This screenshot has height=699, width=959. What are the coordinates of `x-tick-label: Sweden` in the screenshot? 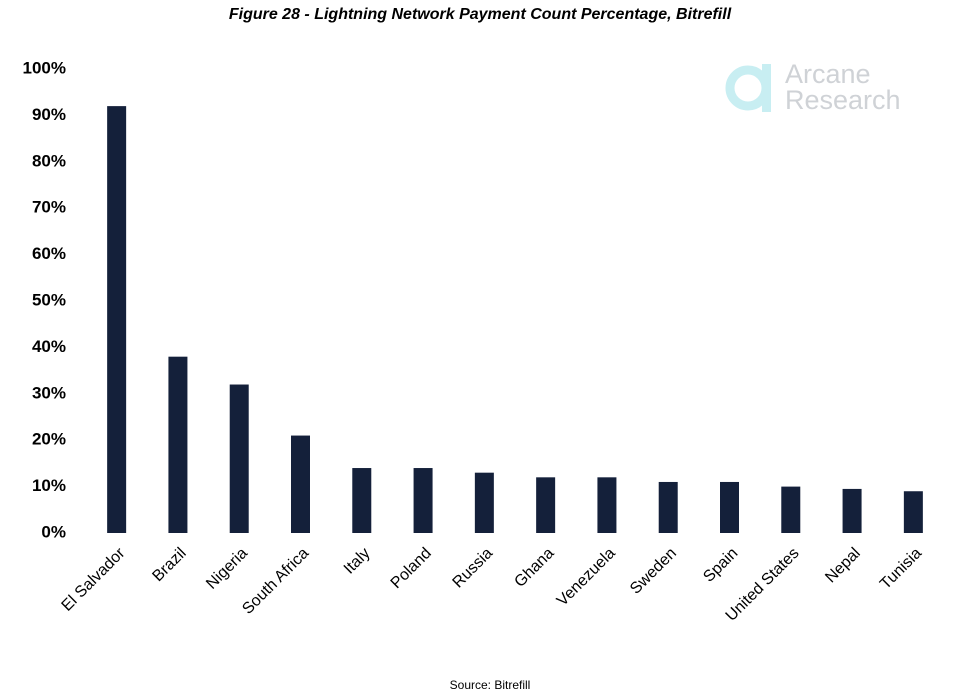 It's located at (653, 571).